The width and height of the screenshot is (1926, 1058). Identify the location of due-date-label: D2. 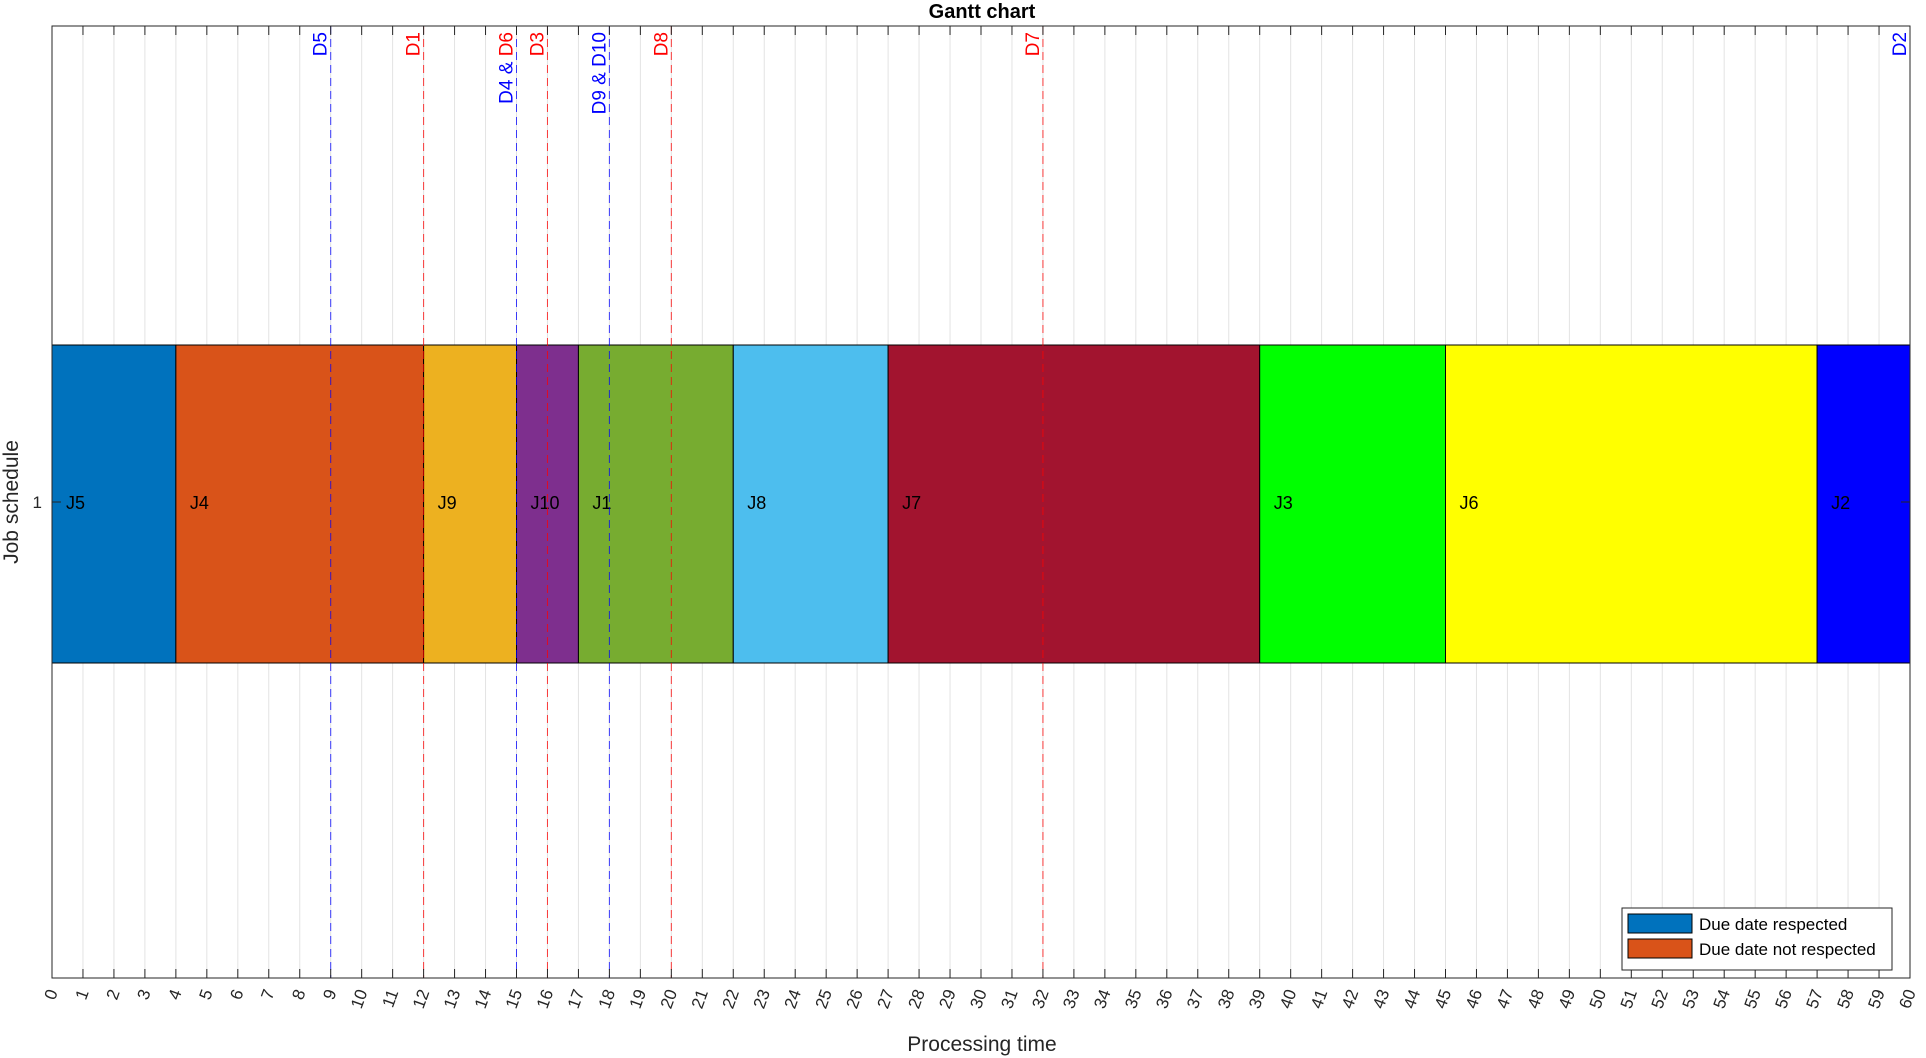
(1900, 44).